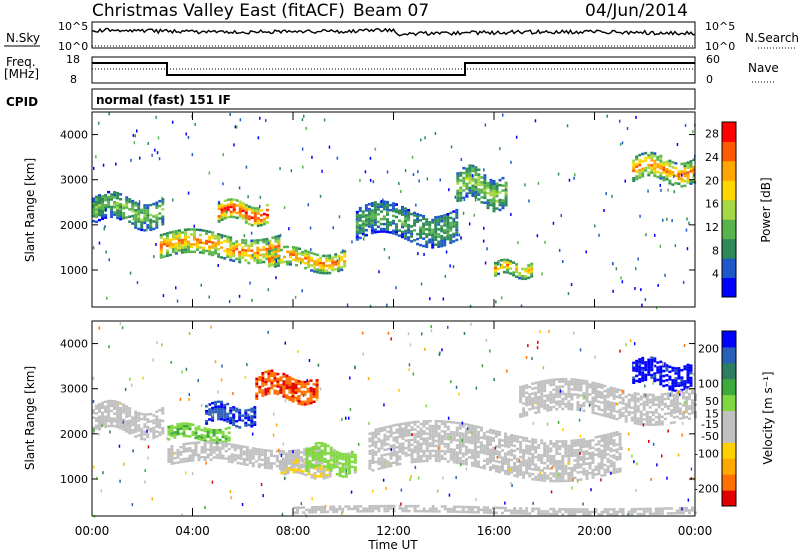 This screenshot has height=554, width=800. I want to click on colorbar-tick-label: 4, so click(715, 274).